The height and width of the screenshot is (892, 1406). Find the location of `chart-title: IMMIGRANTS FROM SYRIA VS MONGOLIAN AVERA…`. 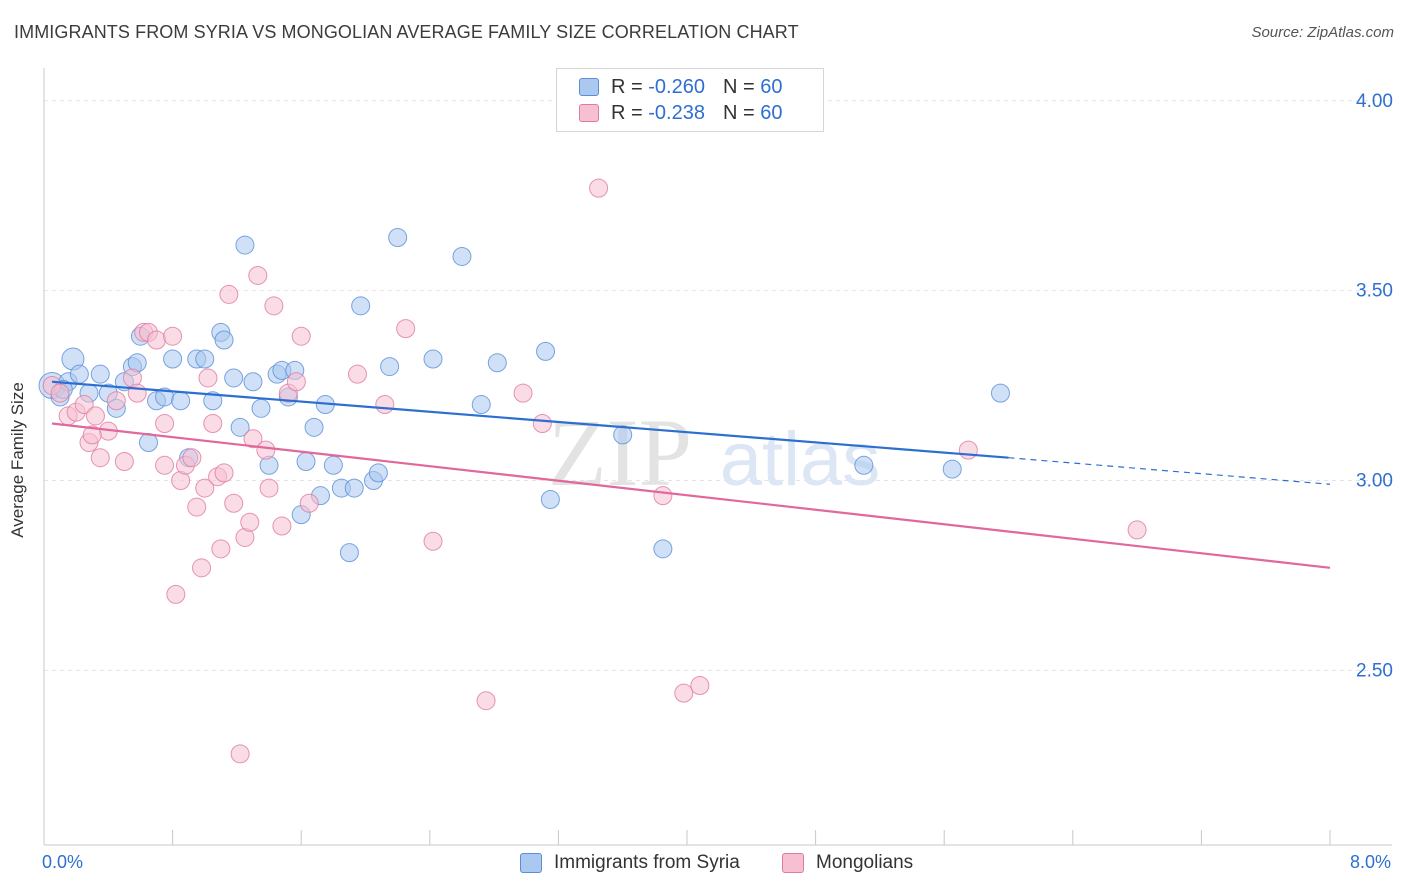

chart-title: IMMIGRANTS FROM SYRIA VS MONGOLIAN AVERA… is located at coordinates (406, 32).